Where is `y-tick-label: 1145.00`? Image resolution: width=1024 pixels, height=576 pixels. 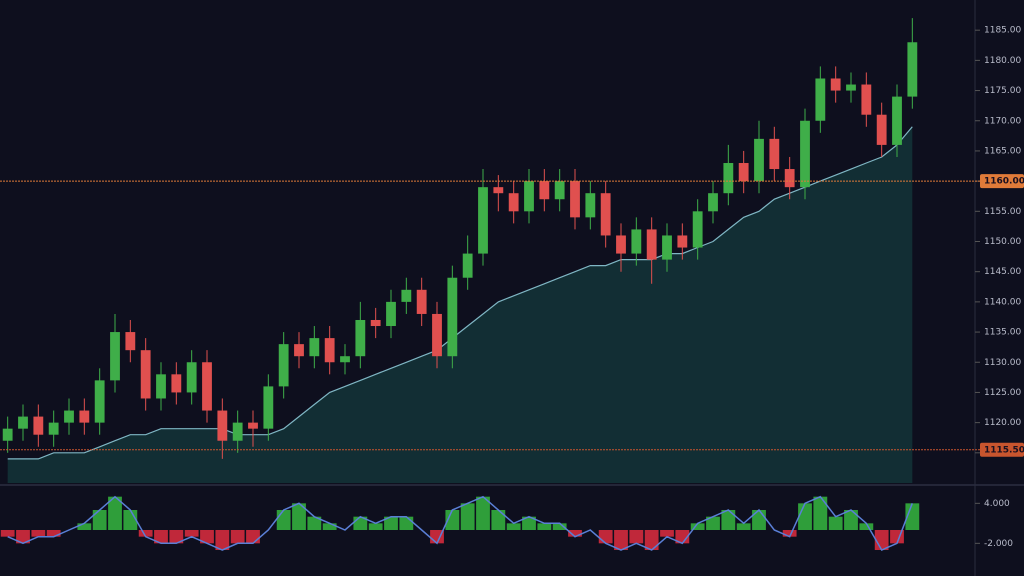 y-tick-label: 1145.00 is located at coordinates (1002, 272).